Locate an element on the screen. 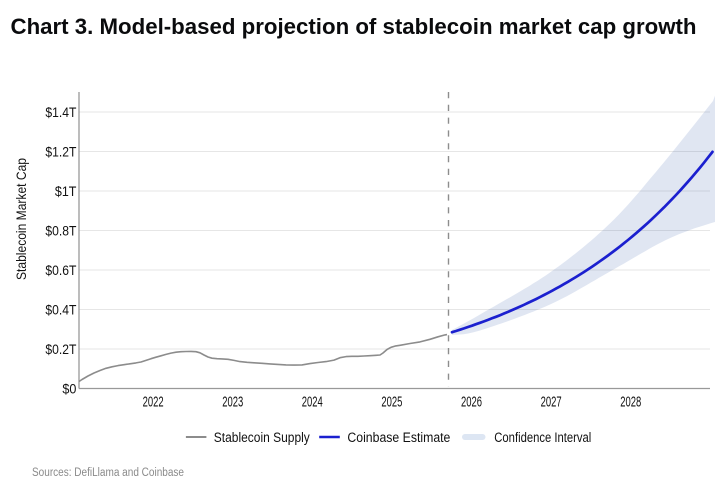  svg-text: 2027 is located at coordinates (551, 403).